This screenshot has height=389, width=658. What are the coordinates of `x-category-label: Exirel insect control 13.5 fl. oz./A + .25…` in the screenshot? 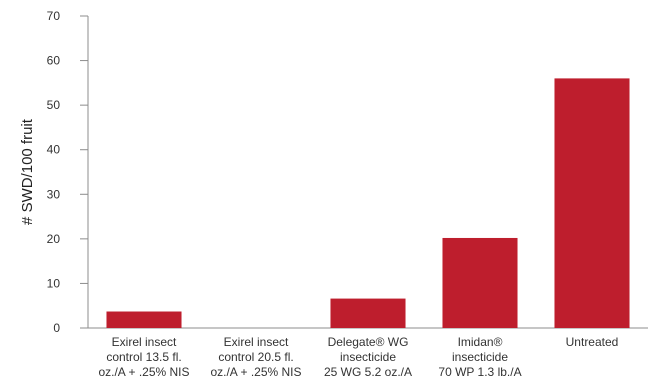 It's located at (143, 357).